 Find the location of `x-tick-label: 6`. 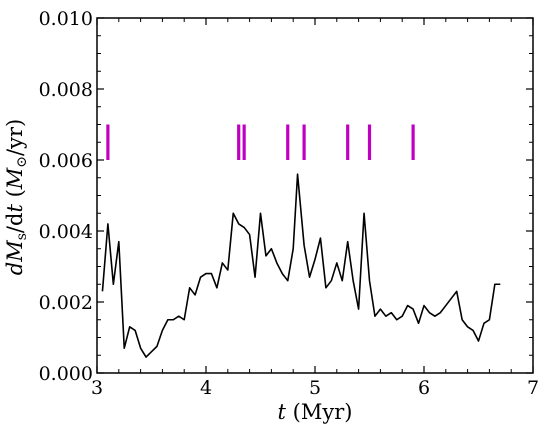

x-tick-label: 6 is located at coordinates (424, 388).